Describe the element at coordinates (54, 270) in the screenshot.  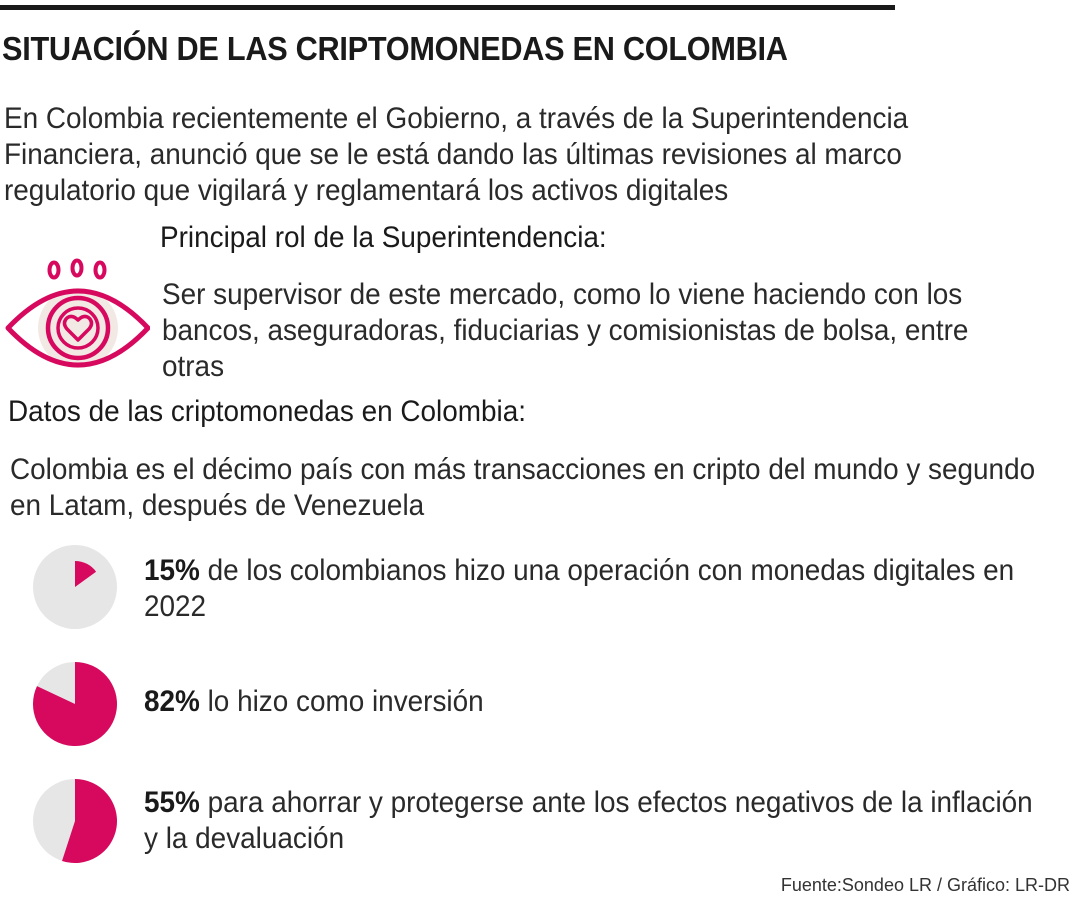
I see `icon-lash-left` at that location.